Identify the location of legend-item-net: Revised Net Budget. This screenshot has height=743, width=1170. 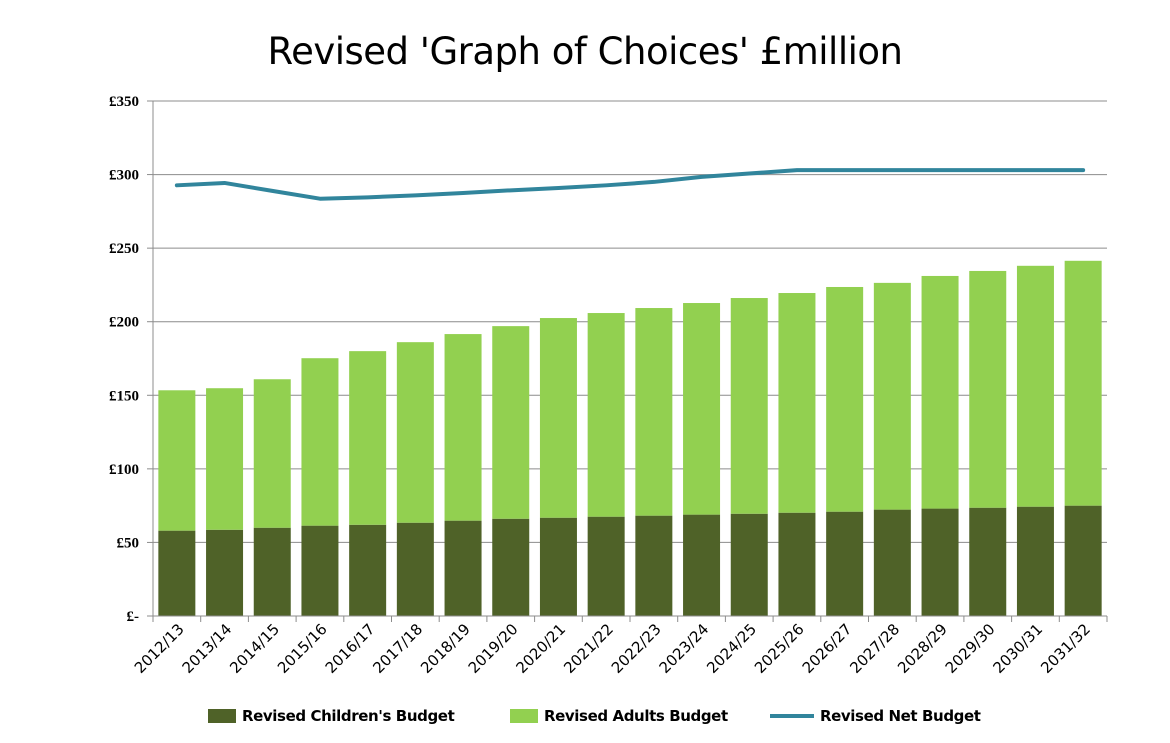
(875, 716).